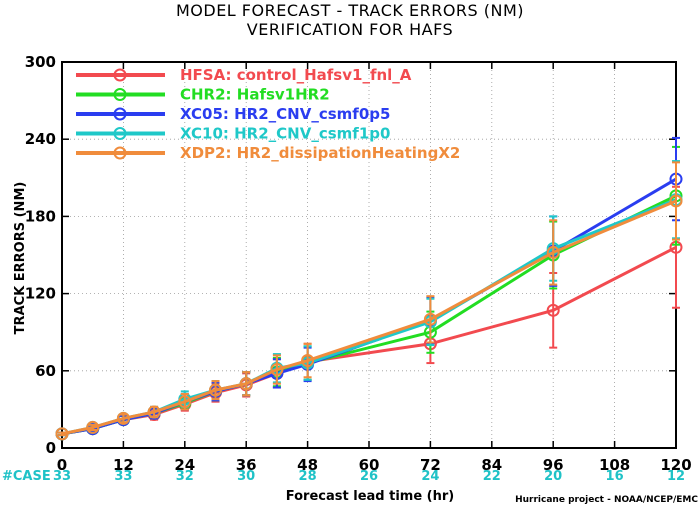 Image resolution: width=700 pixels, height=506 pixels. Describe the element at coordinates (553, 476) in the screenshot. I see `case-count: 20` at that location.